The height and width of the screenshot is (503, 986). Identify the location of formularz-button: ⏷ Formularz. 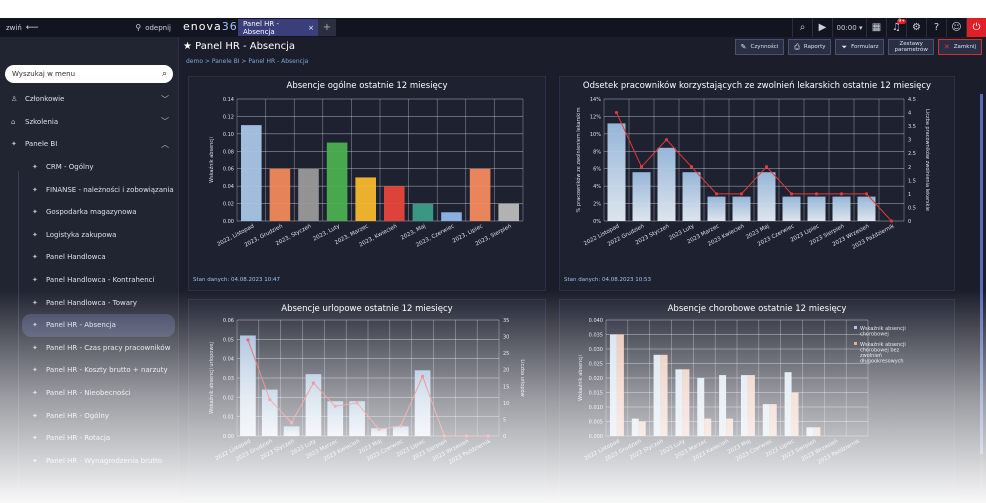
(860, 47).